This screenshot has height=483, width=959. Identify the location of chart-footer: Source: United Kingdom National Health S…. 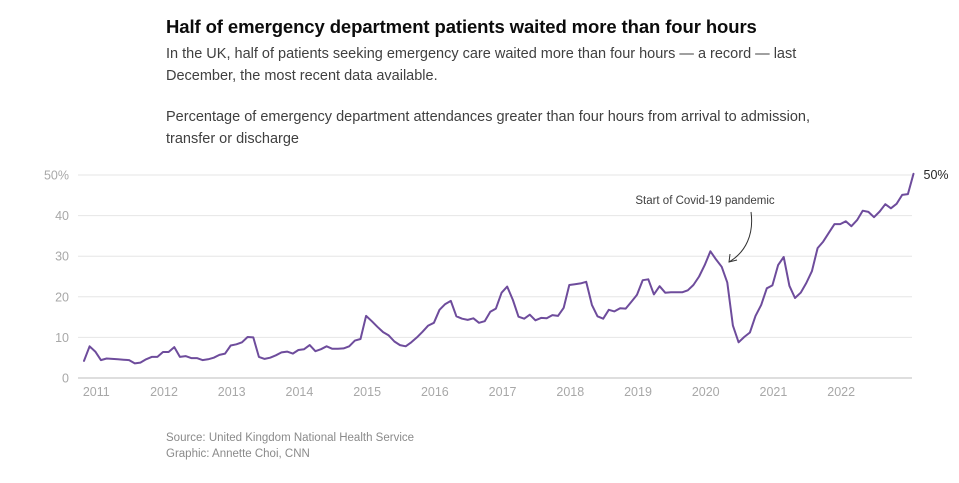
(290, 446).